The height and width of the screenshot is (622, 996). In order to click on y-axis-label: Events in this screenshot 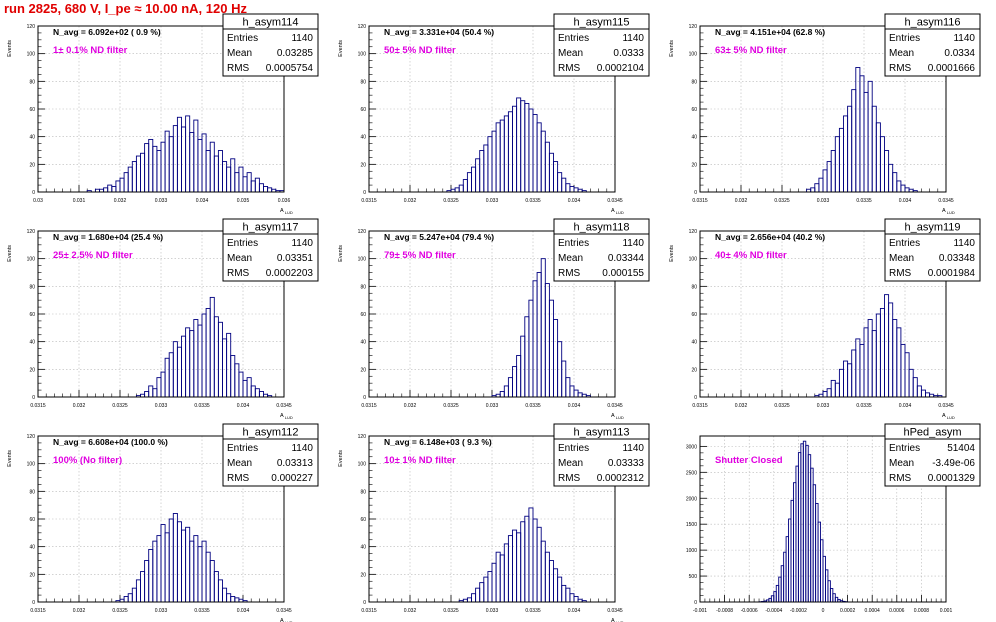, I will do `click(10, 458)`.